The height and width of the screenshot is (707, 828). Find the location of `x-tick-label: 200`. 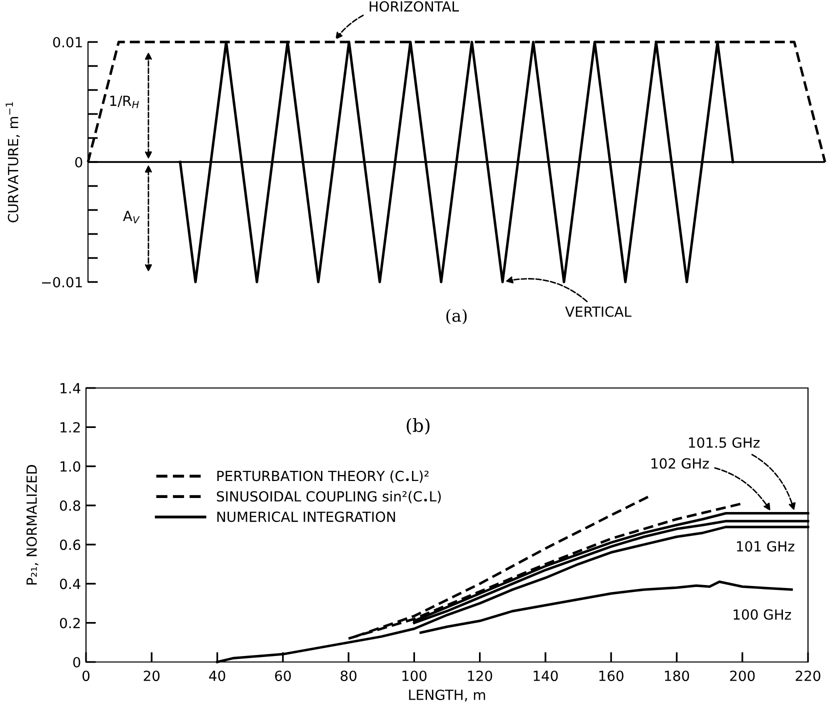

x-tick-label: 200 is located at coordinates (742, 676).